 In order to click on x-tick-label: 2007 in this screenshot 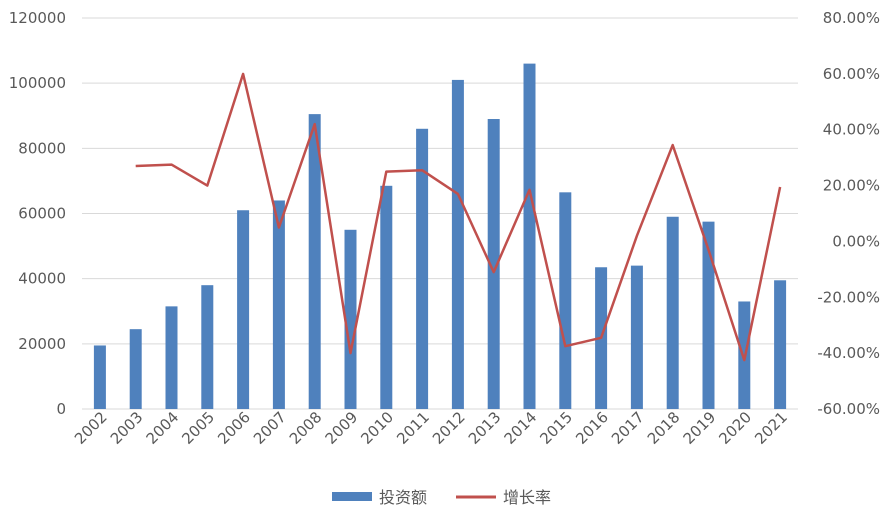, I will do `click(270, 428)`.